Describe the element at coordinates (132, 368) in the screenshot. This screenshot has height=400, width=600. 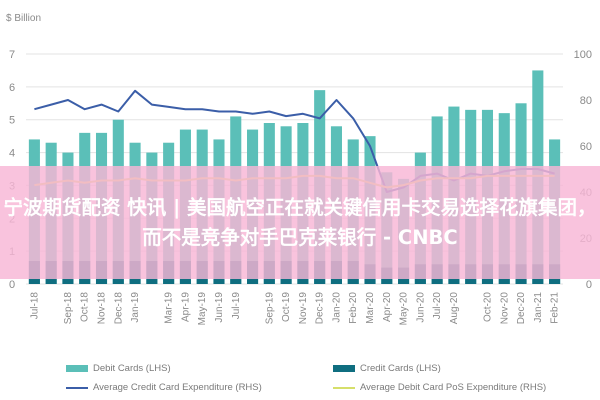
I see `legend-label-debit: Debit Cards (LHS)` at that location.